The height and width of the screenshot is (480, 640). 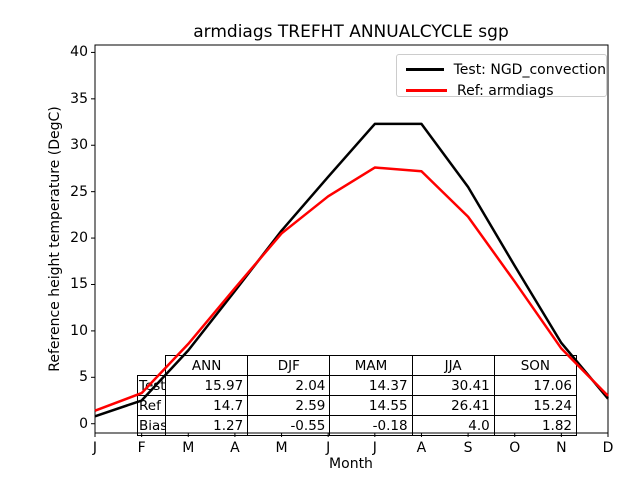 I want to click on table-value-cell: -0.18, so click(x=371, y=425).